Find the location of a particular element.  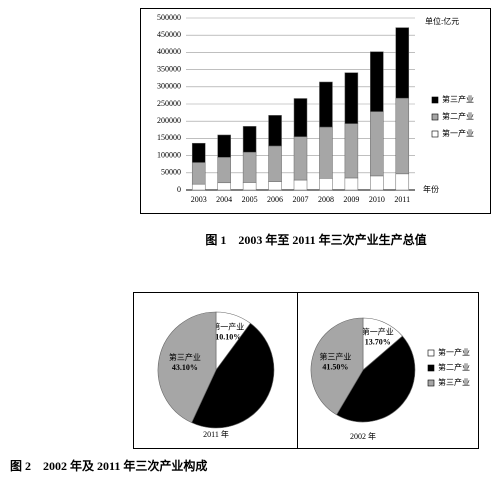

x-tick-label: 2010 is located at coordinates (377, 199).